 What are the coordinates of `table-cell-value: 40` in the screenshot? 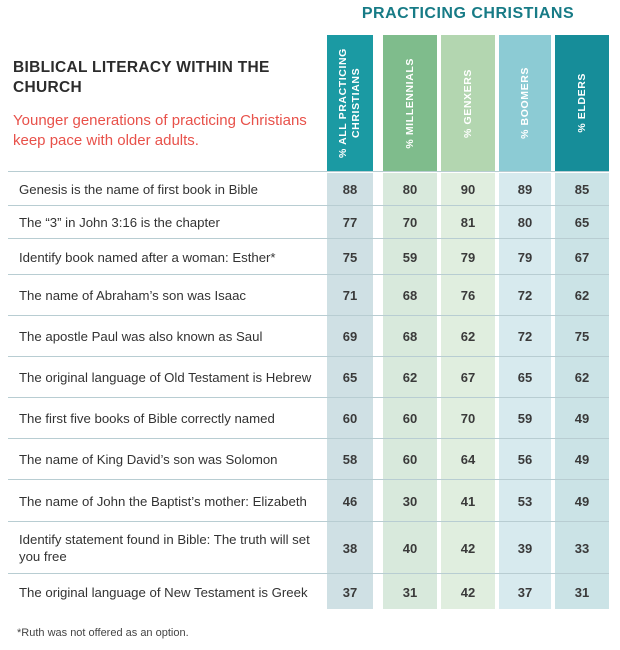 It's located at (410, 548).